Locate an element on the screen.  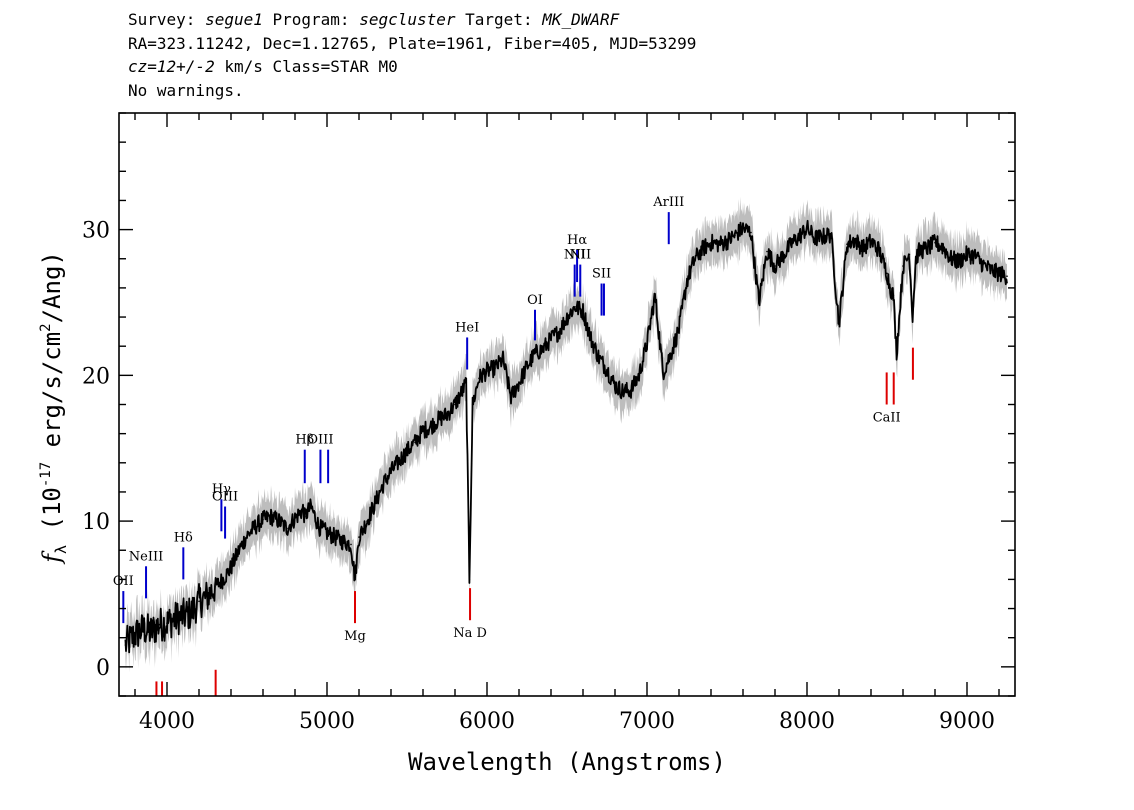
redshift-value: cz=12+/-2 is located at coordinates (171, 66).